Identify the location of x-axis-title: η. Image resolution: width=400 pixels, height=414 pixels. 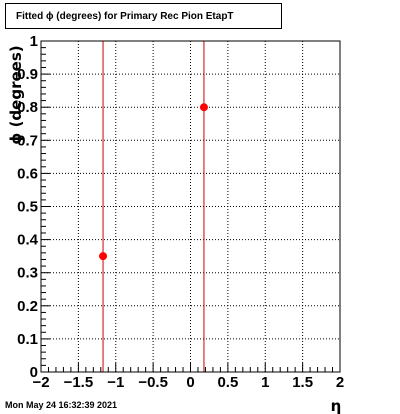
(336, 405).